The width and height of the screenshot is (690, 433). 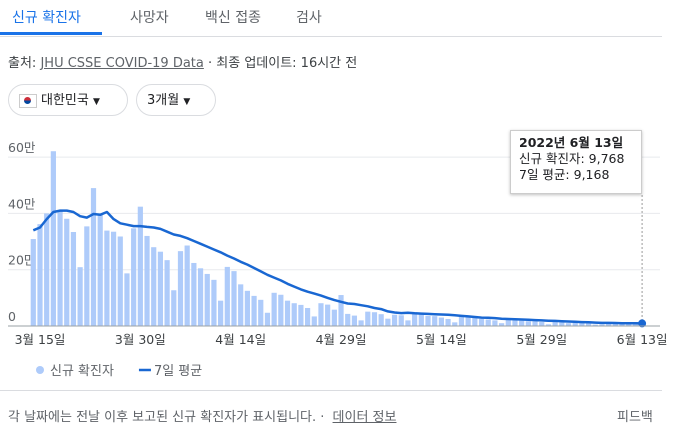 I want to click on source-link: JHU CSSE COVID-19 Data, so click(x=122, y=63).